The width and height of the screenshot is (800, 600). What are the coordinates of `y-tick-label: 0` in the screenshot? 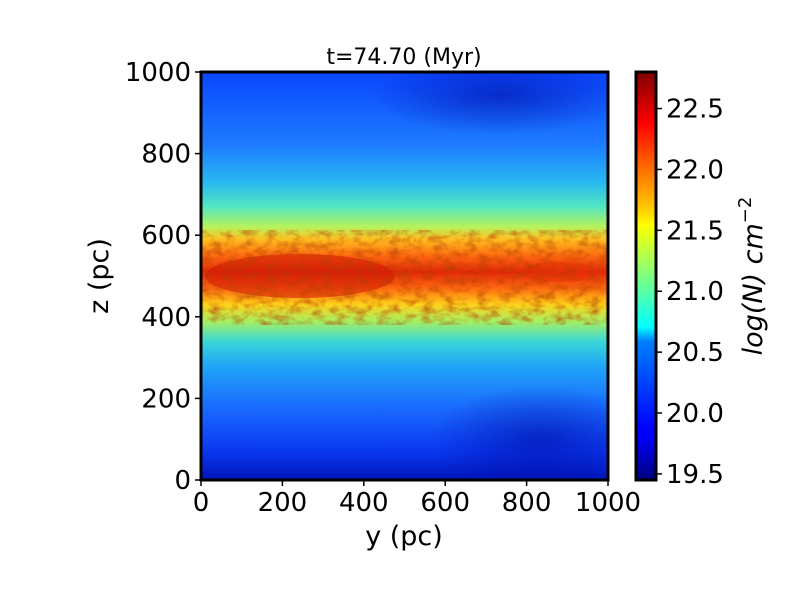 It's located at (182, 481).